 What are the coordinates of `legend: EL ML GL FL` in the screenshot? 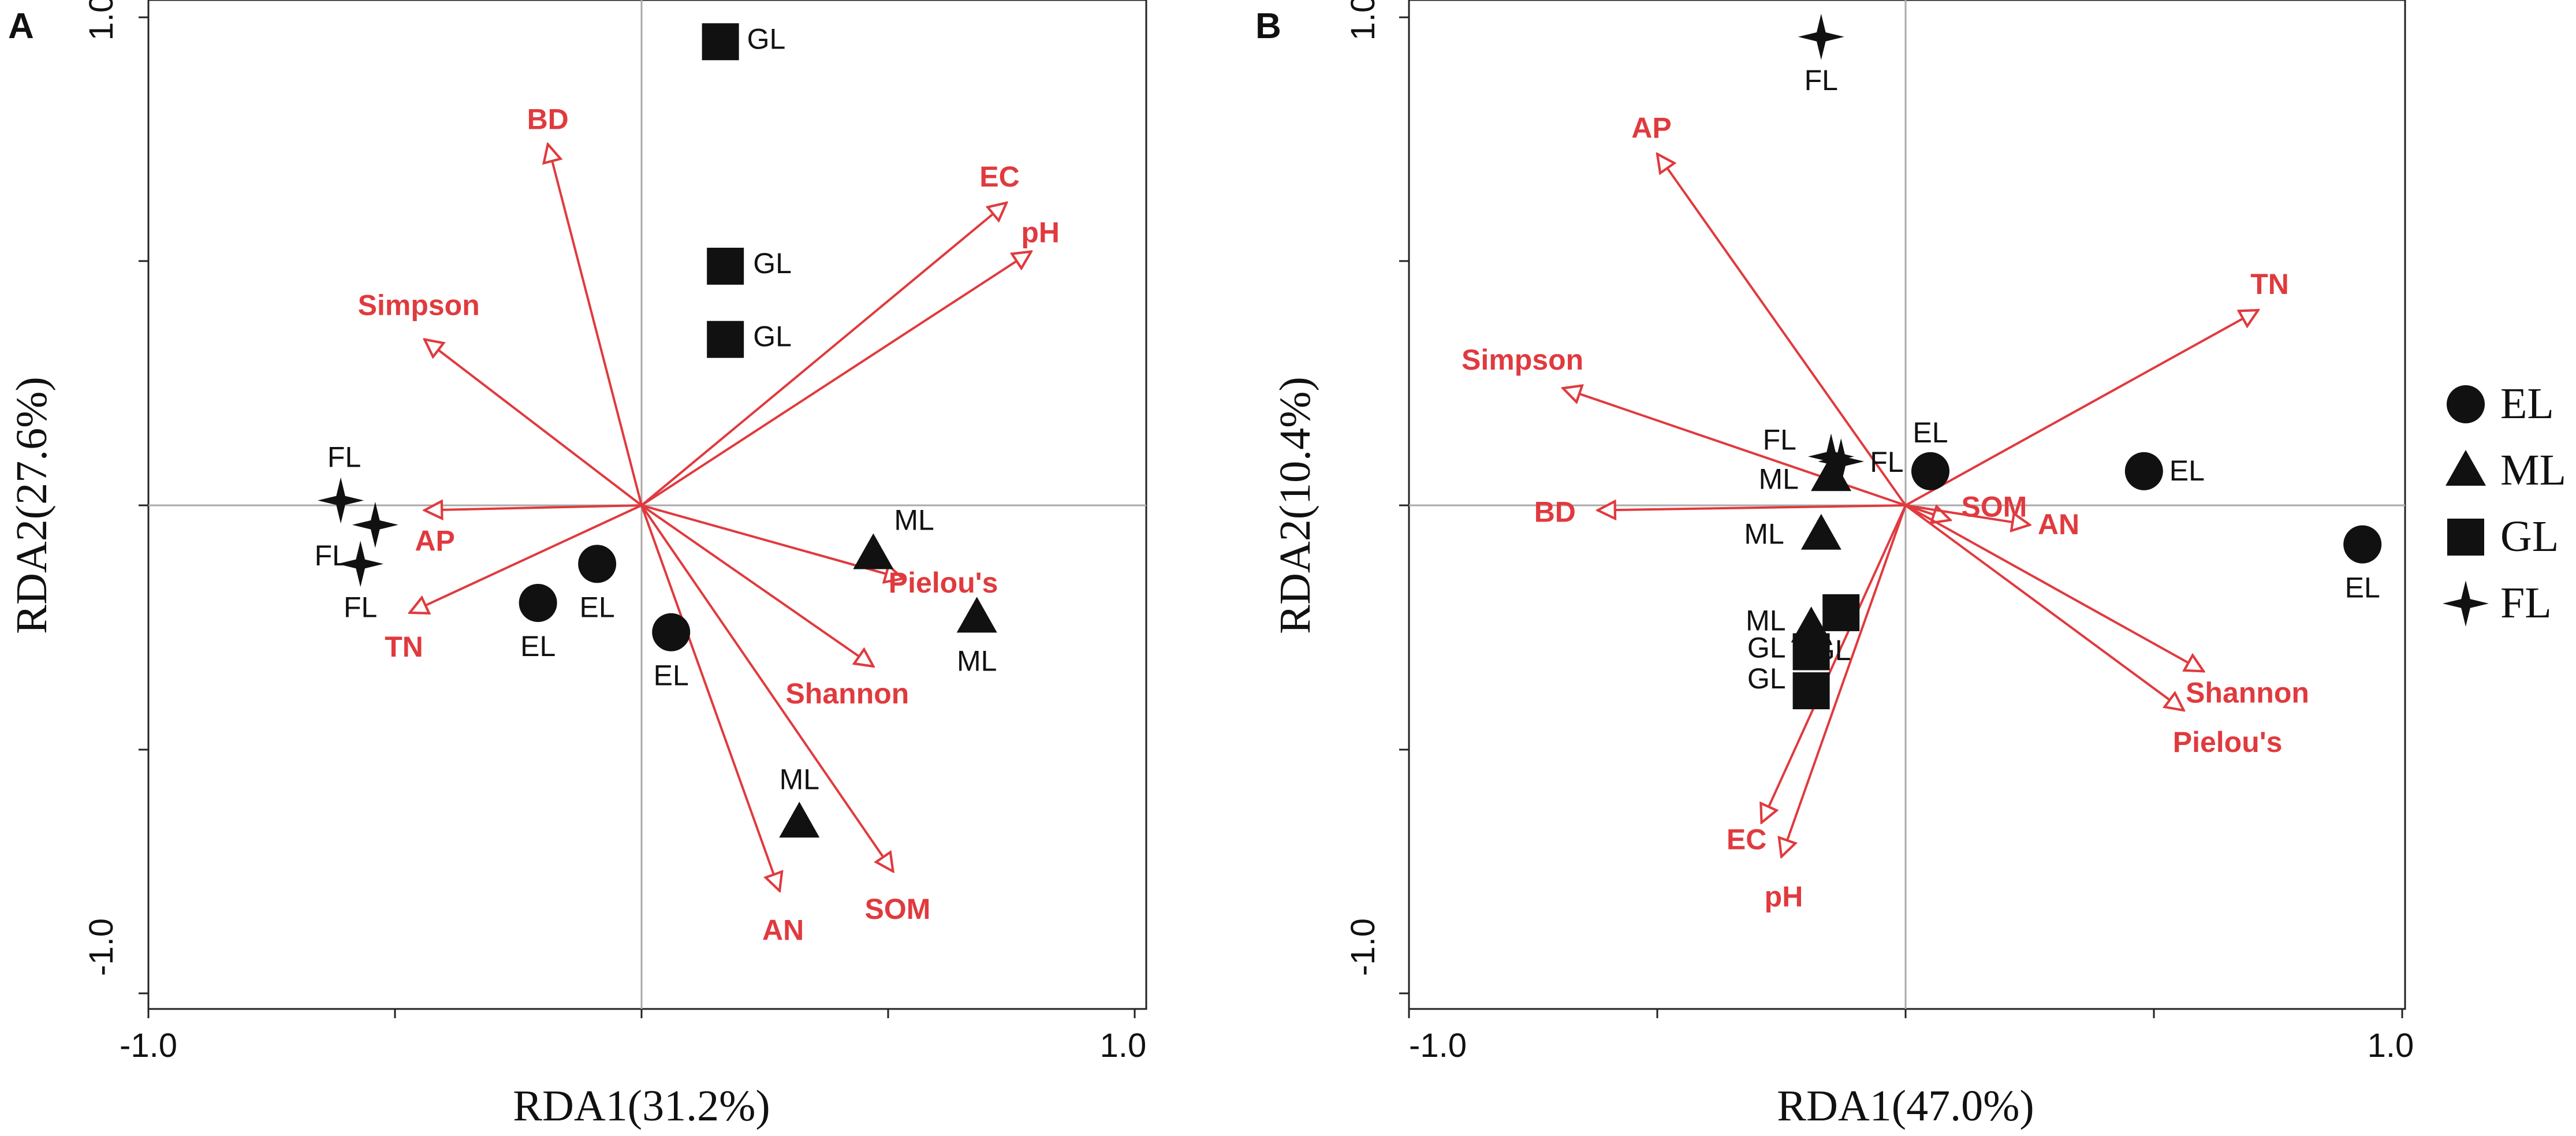 It's located at (2504, 503).